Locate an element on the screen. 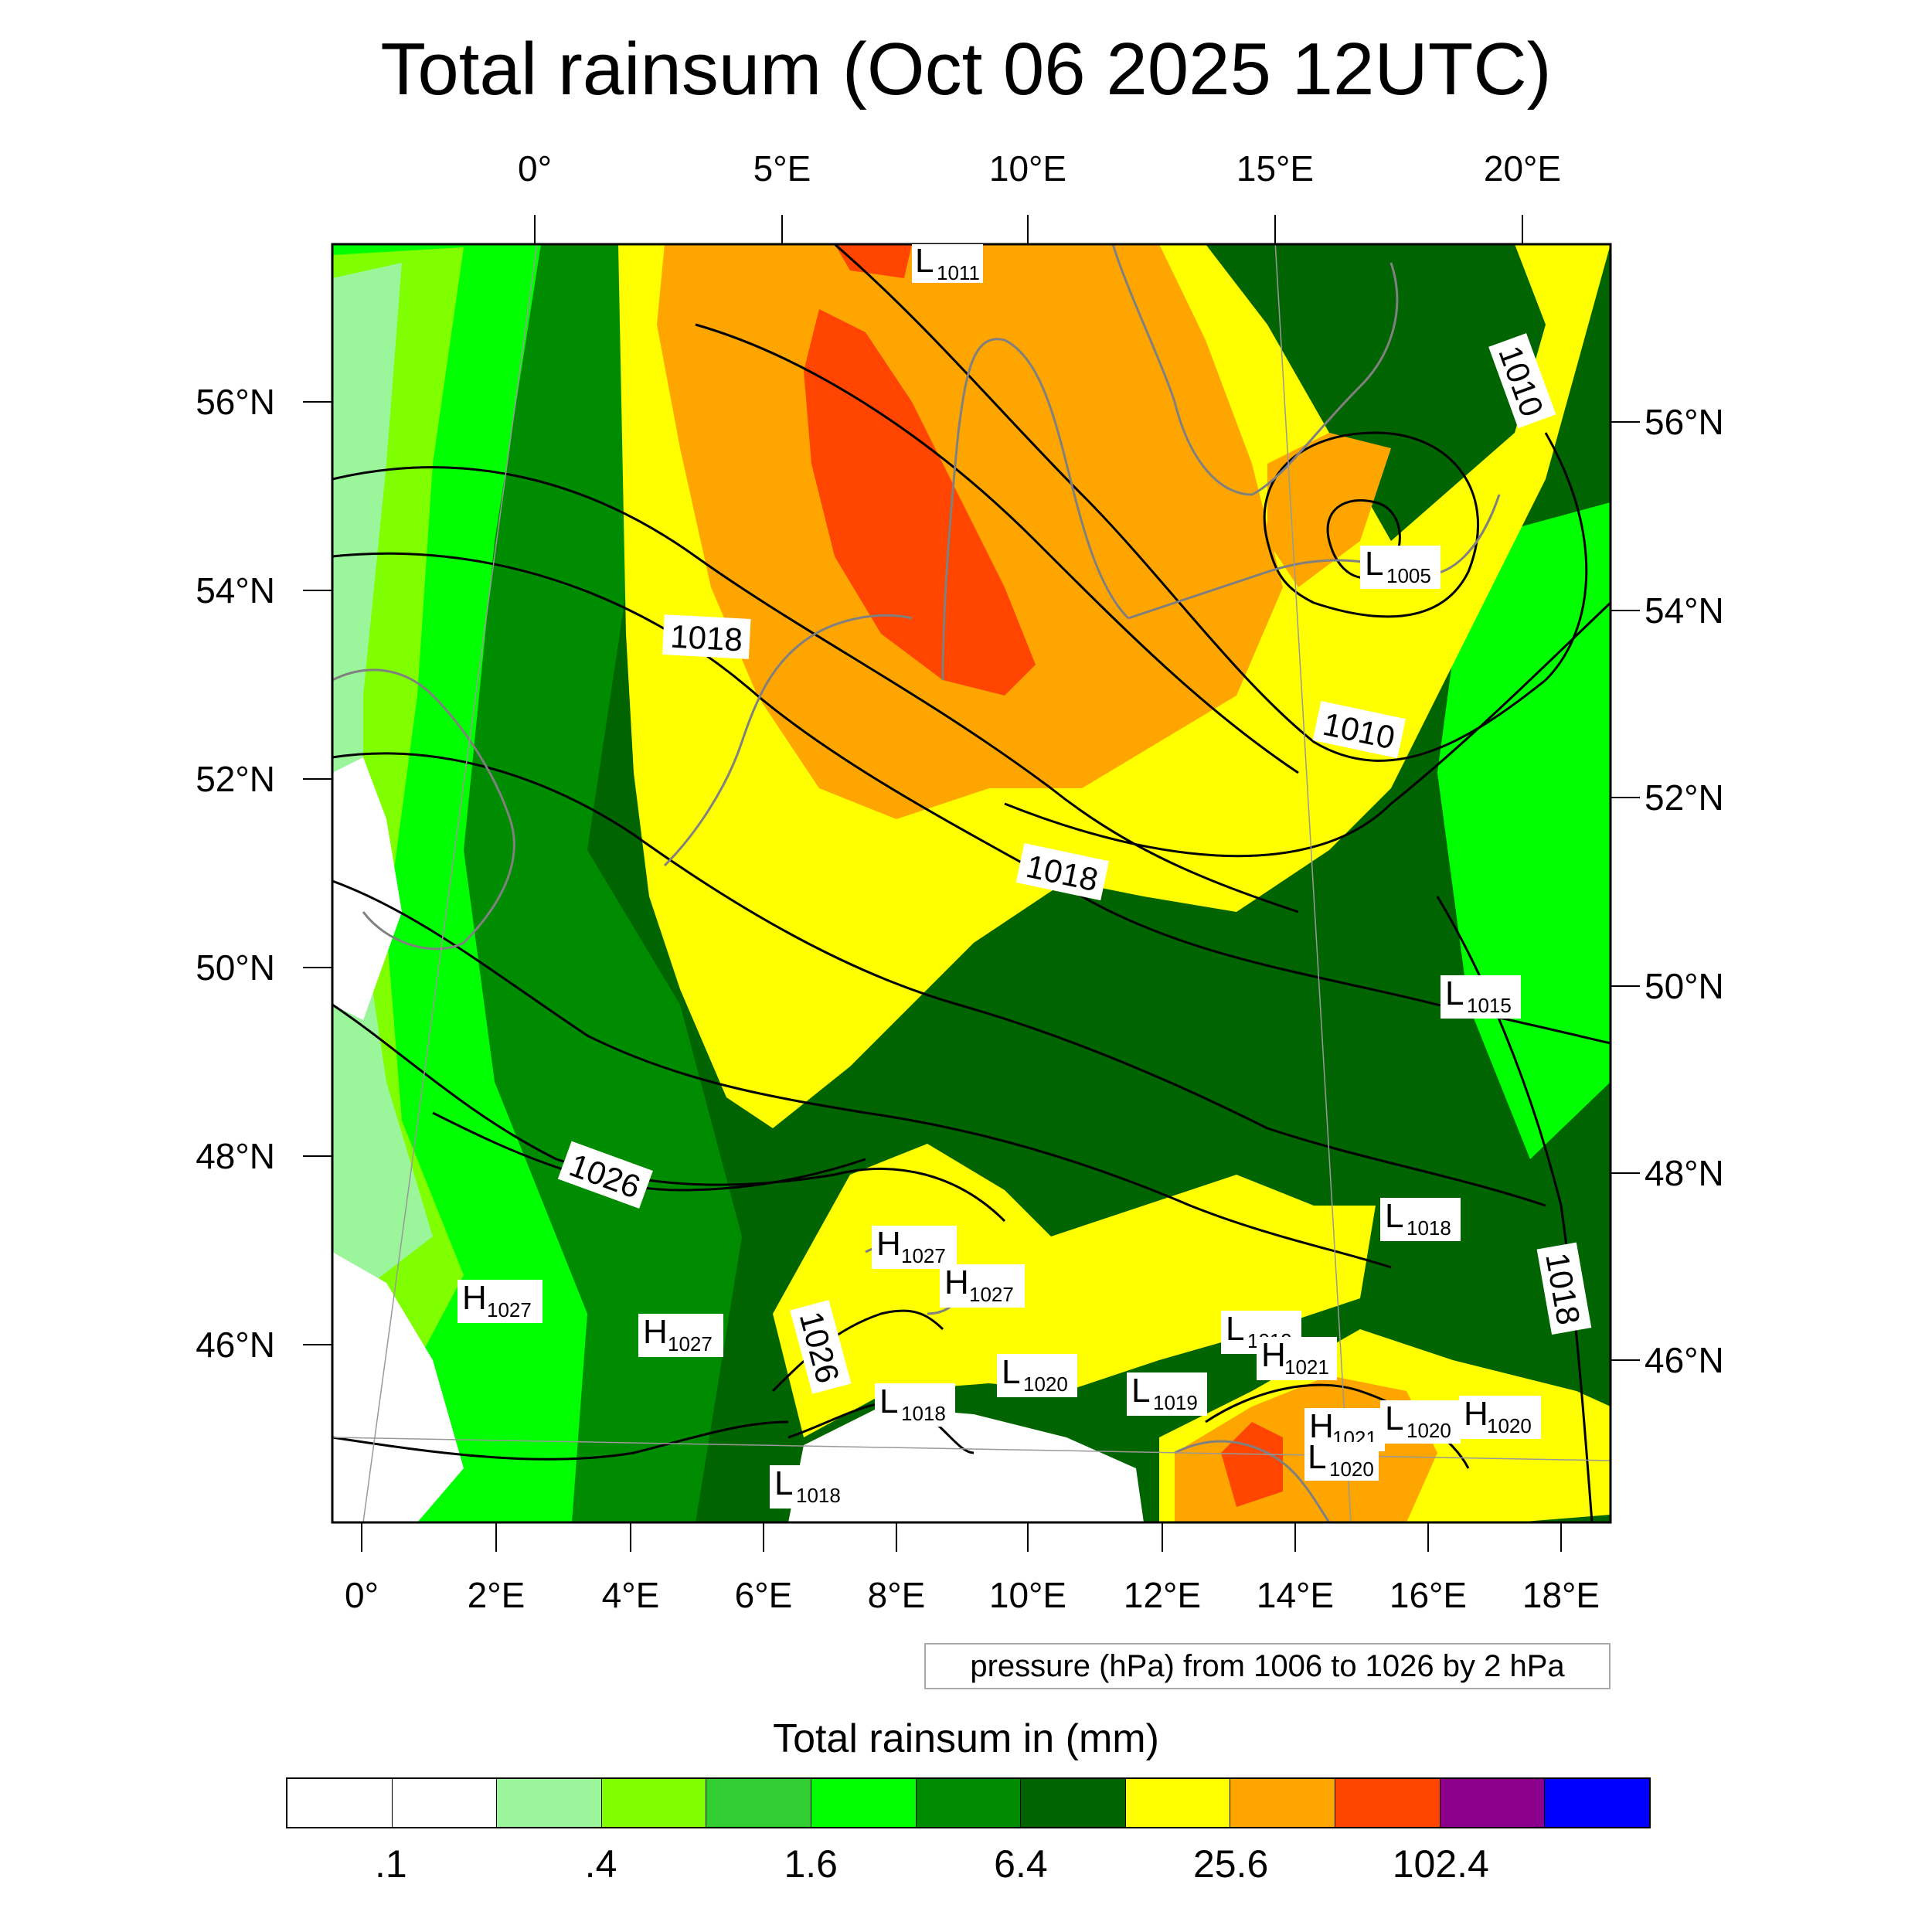 The image size is (1932, 1932). colorbar-label: .1 is located at coordinates (390, 1864).